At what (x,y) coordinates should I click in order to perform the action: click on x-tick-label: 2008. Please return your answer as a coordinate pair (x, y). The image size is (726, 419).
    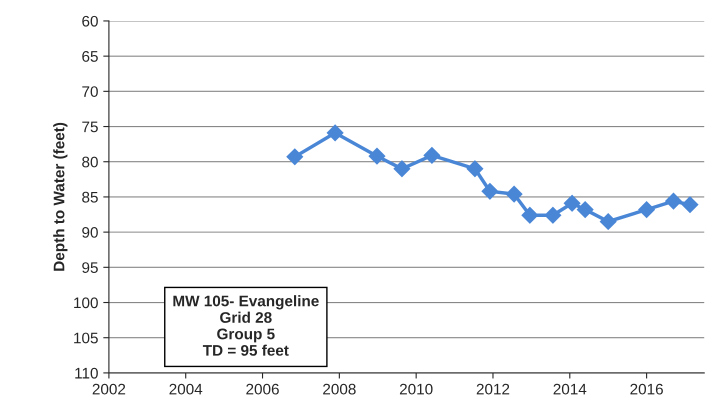
    Looking at the image, I should click on (339, 389).